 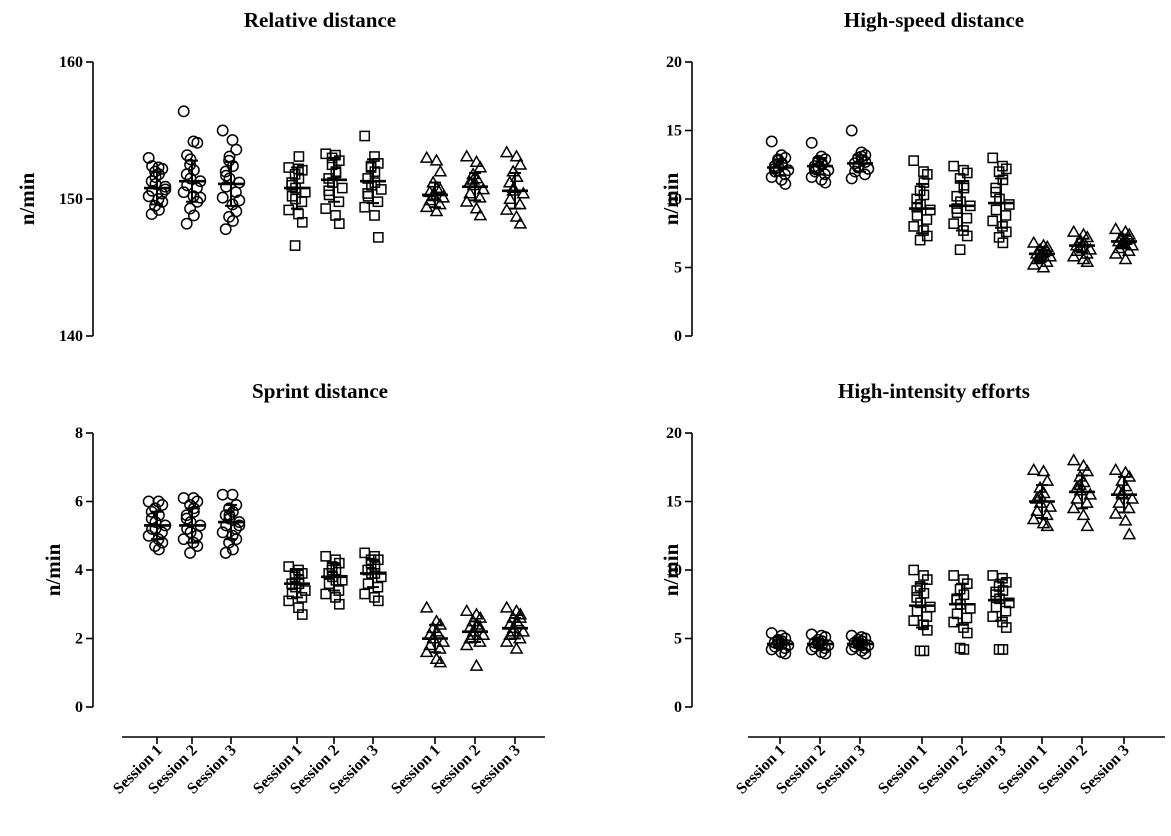 What do you see at coordinates (320, 20) in the screenshot?
I see `chart-title: Relative distance` at bounding box center [320, 20].